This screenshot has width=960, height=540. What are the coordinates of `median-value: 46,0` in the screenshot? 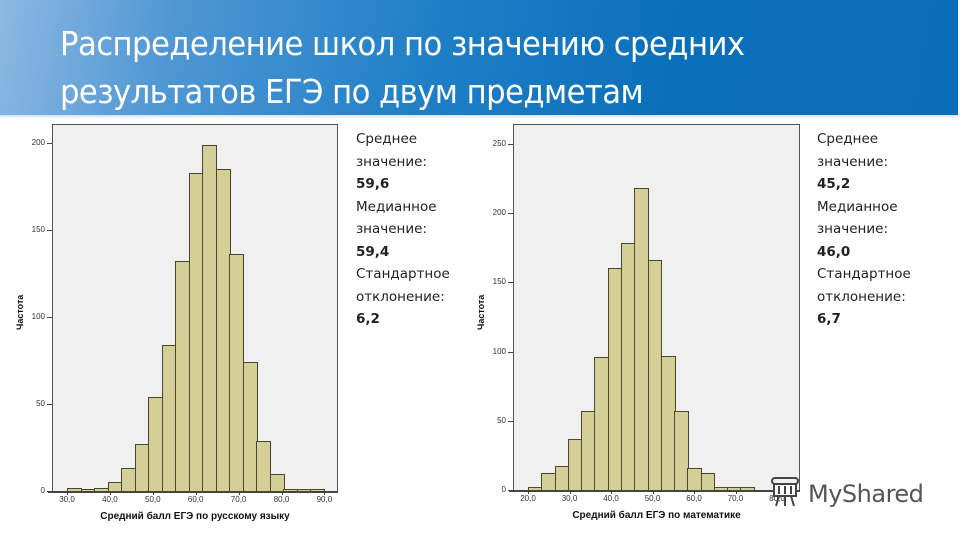 It's located at (834, 251).